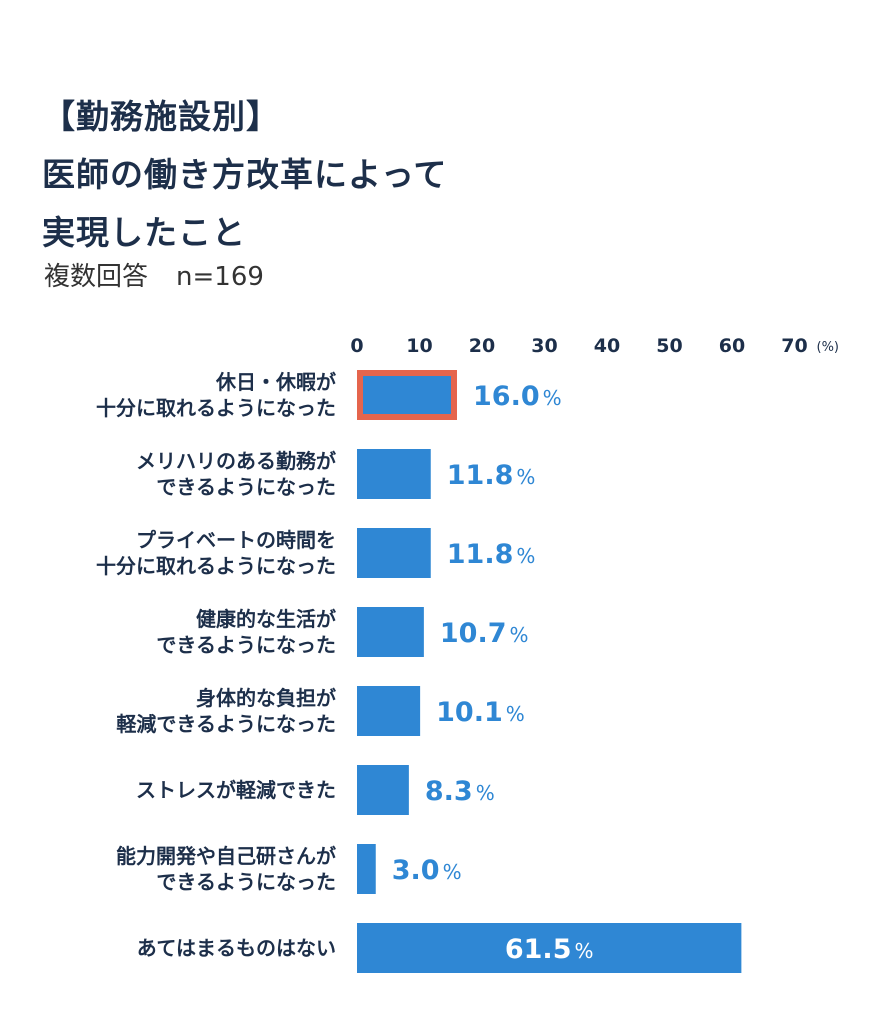  What do you see at coordinates (266, 698) in the screenshot?
I see `category-label: 身体的な負担が` at bounding box center [266, 698].